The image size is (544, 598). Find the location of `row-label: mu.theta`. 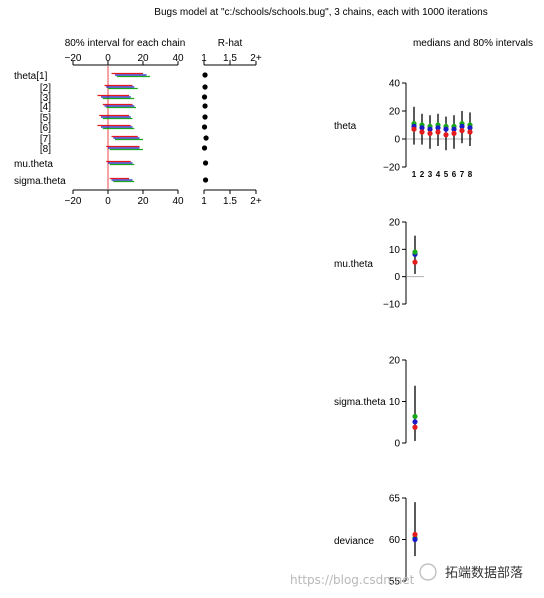

row-label: mu.theta is located at coordinates (33, 164).